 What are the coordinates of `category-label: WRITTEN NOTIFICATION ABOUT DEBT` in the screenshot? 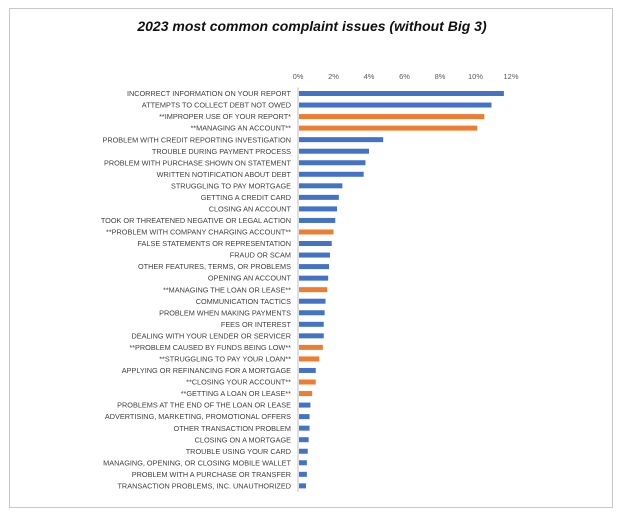 It's located at (224, 174).